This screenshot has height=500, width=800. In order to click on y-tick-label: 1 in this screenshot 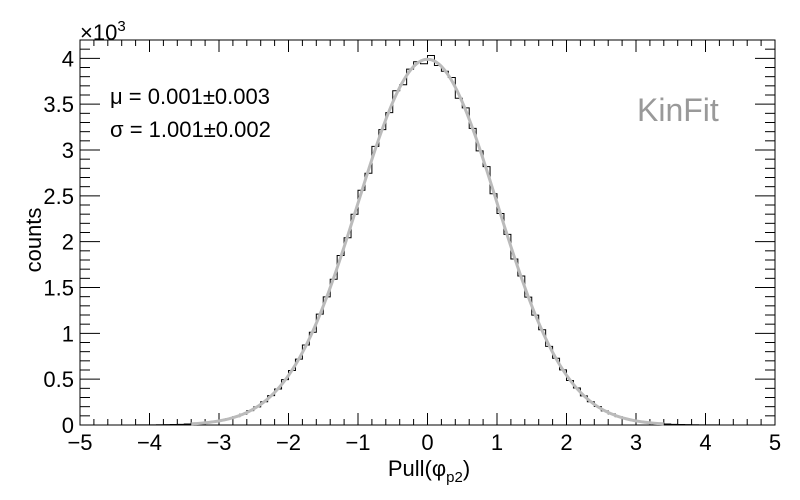, I will do `click(68, 333)`.